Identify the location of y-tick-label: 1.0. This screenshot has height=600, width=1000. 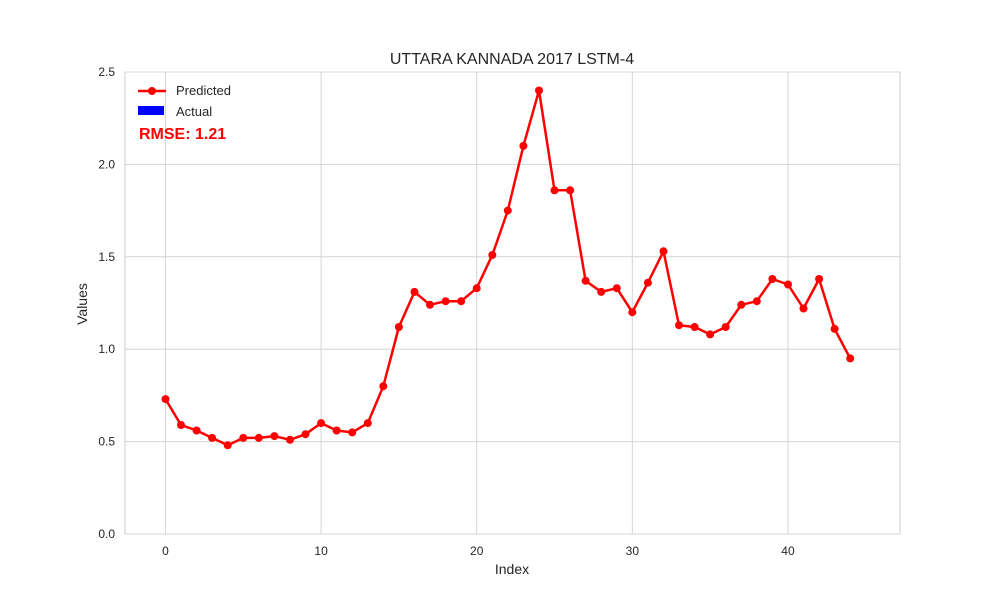
(106, 349).